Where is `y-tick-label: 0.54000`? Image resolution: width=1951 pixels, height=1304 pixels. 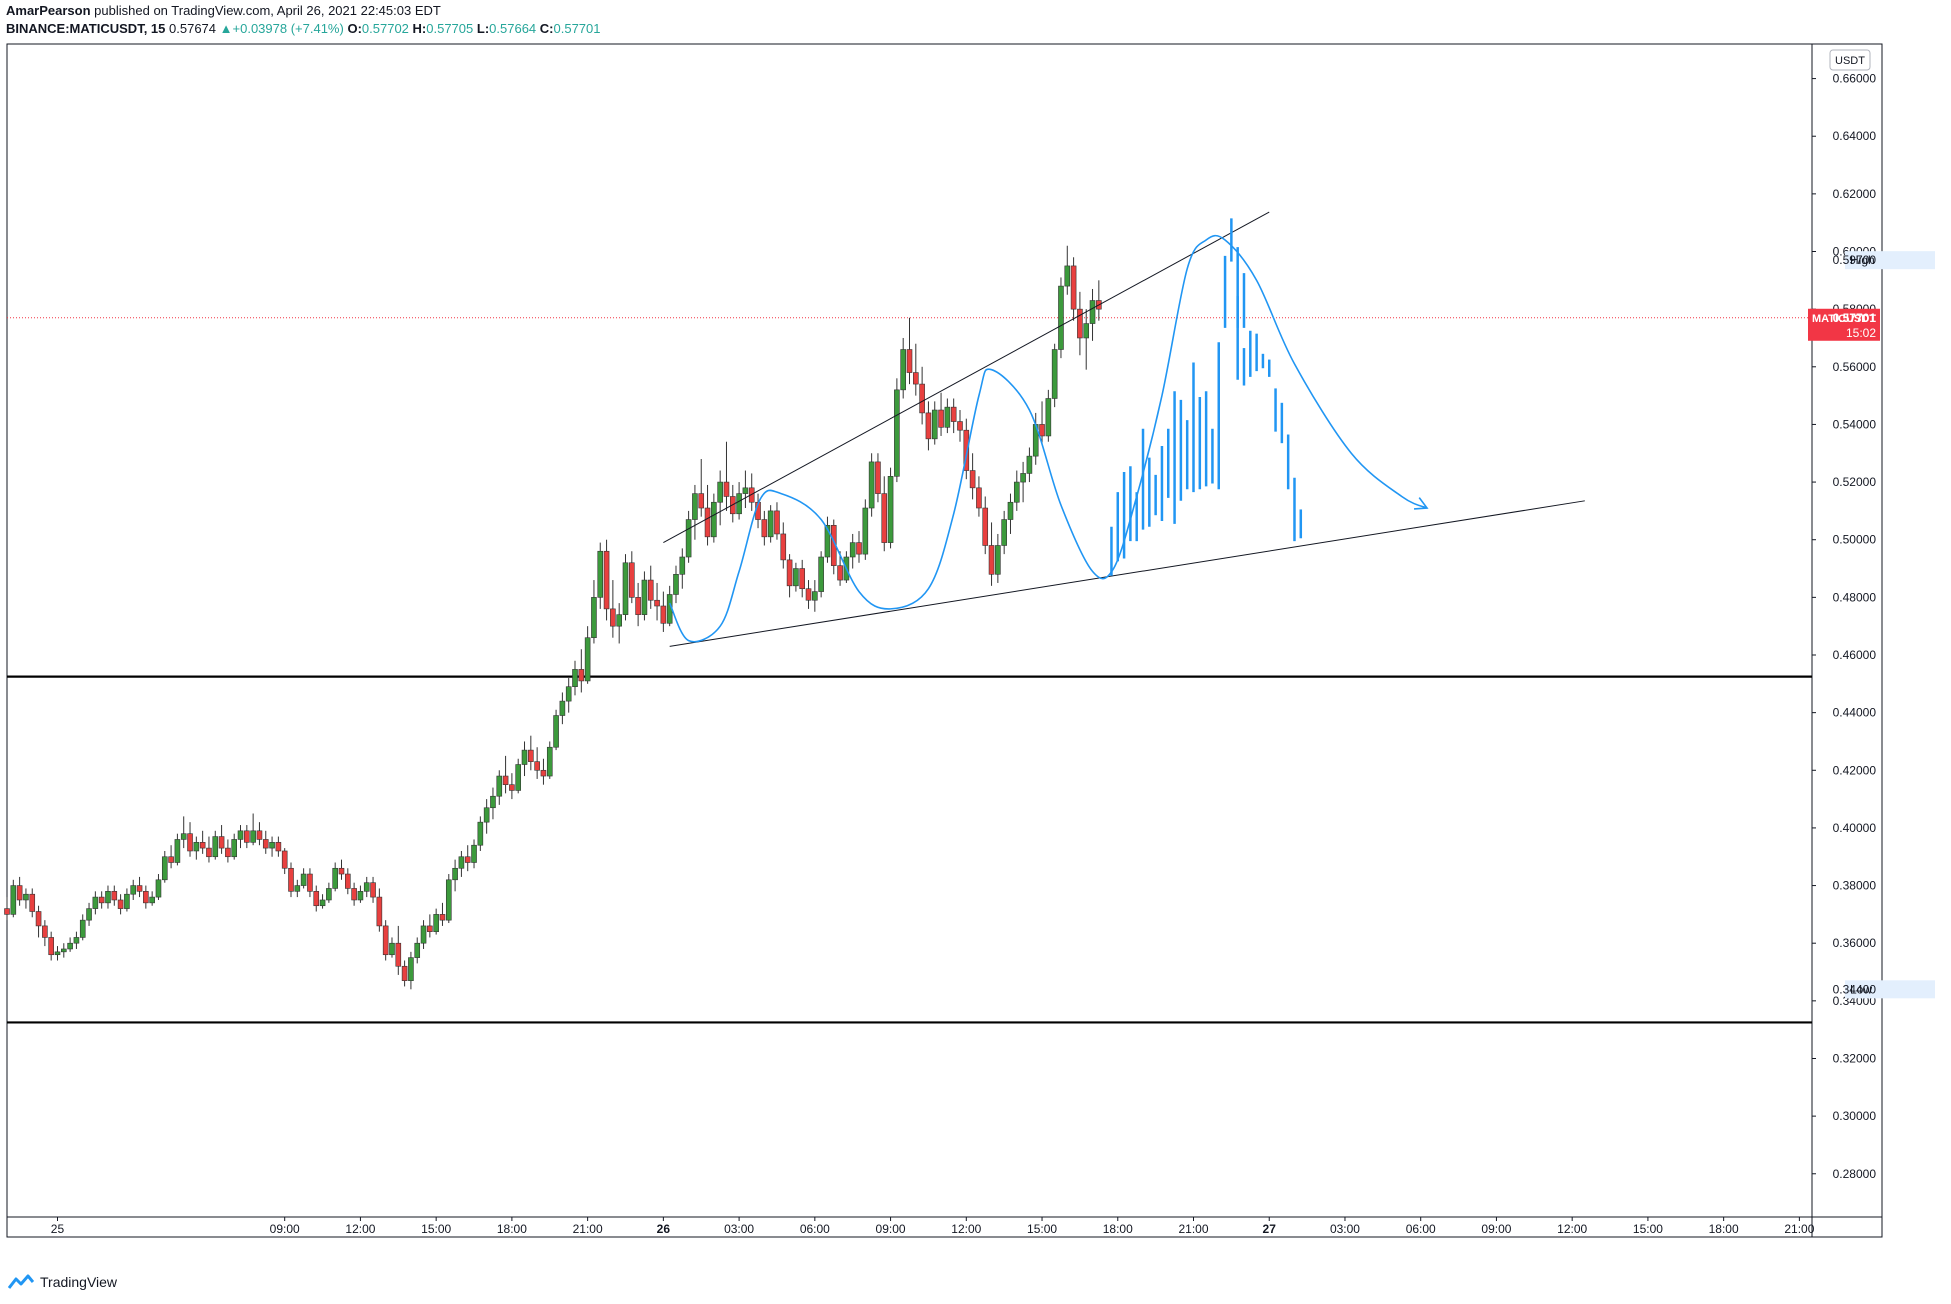 y-tick-label: 0.54000 is located at coordinates (1855, 424).